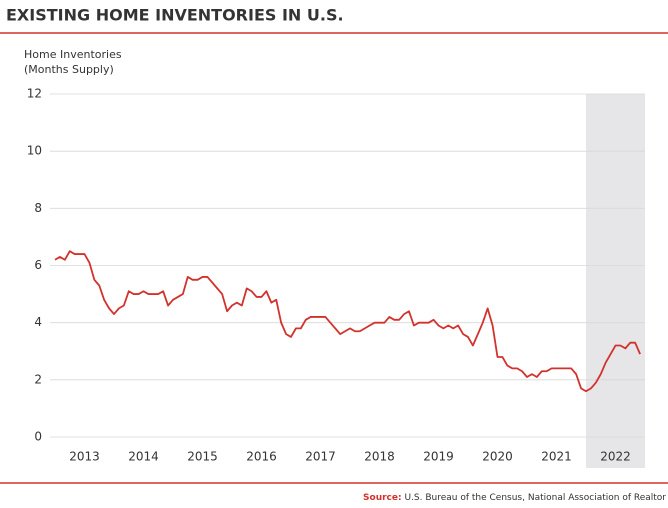 This screenshot has width=668, height=508. Describe the element at coordinates (615, 281) in the screenshot. I see `highlight-band` at that location.